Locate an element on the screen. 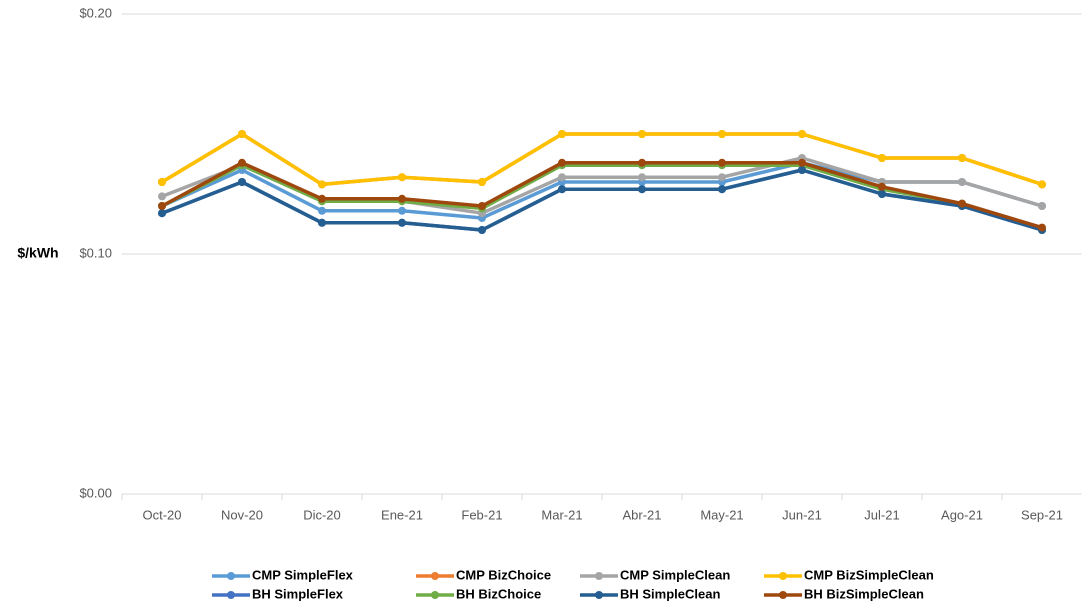 Image resolution: width=1082 pixels, height=608 pixels. legend-label: CMP BizChoice is located at coordinates (503, 574).